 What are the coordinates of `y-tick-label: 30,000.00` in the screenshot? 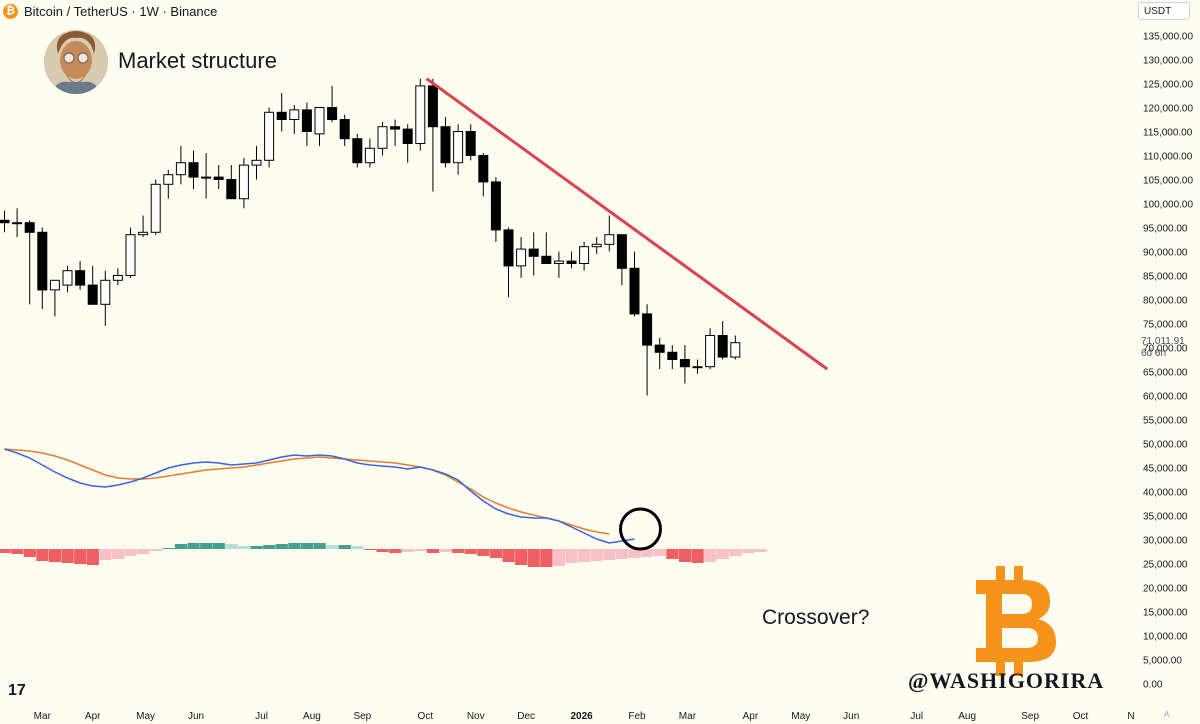 It's located at (1165, 541).